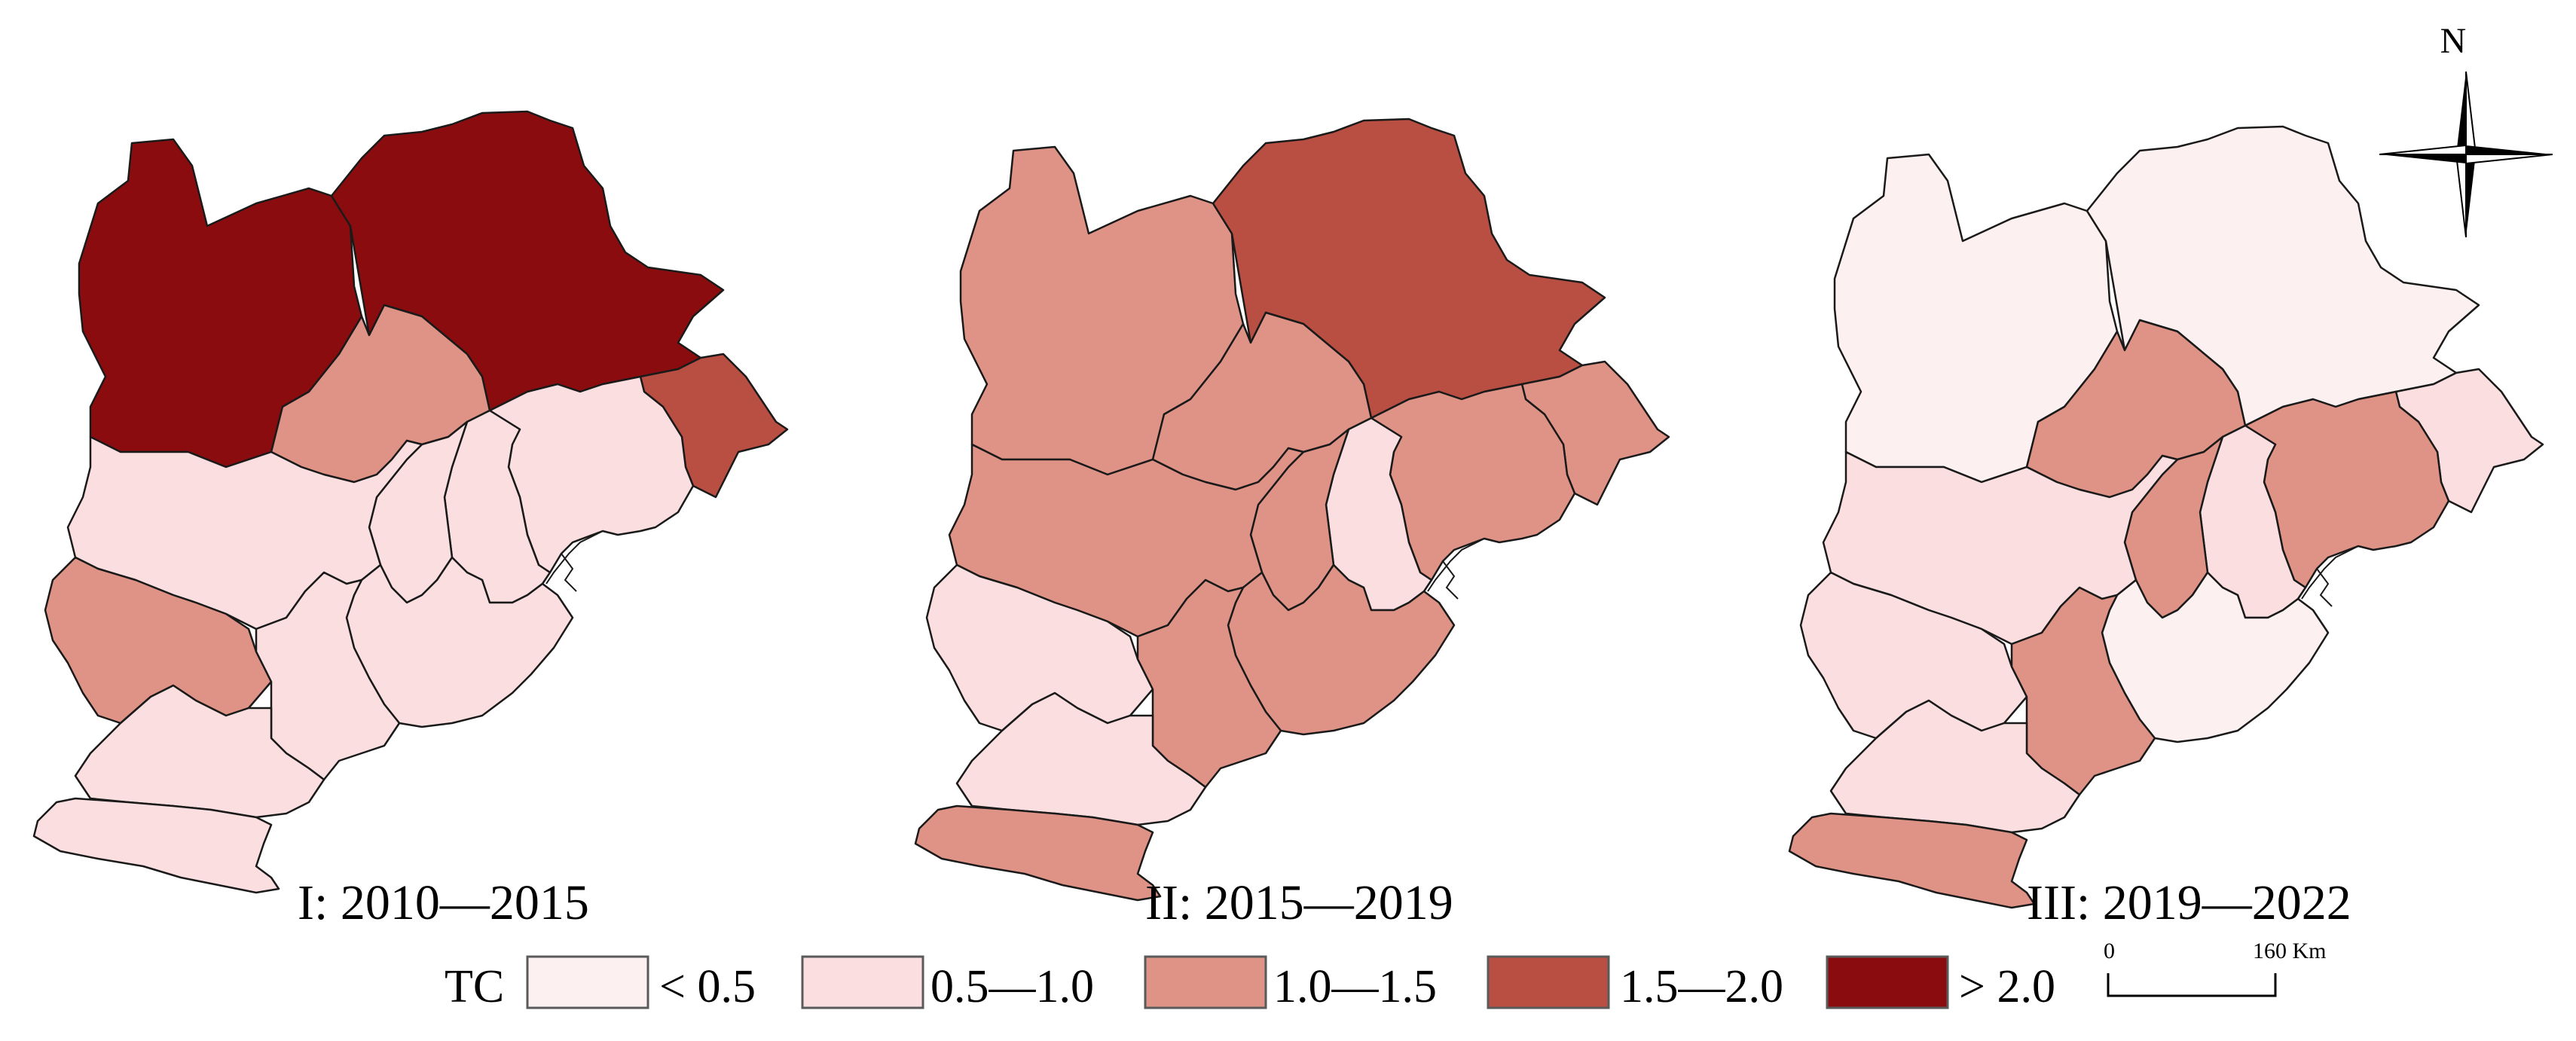  Describe the element at coordinates (1355, 986) in the screenshot. I see `legend-label-3: 1.0—1.5` at that location.